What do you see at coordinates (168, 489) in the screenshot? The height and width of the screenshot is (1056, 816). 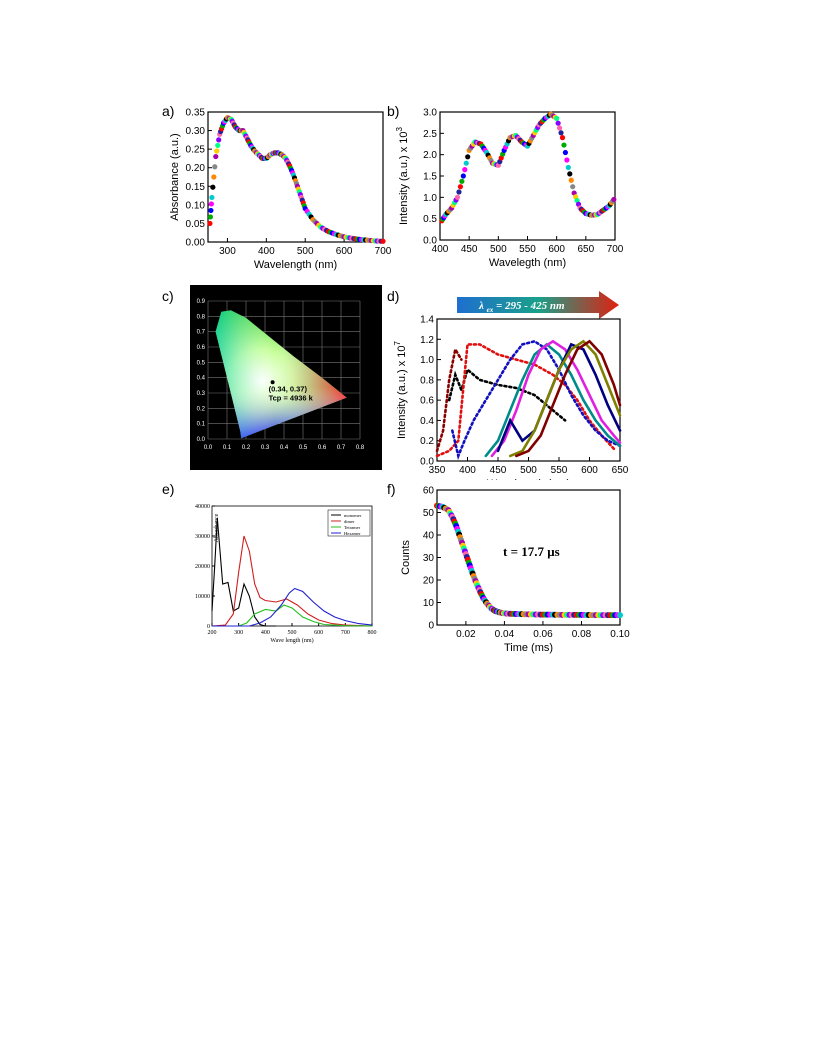 I see `panel-label: e)` at bounding box center [168, 489].